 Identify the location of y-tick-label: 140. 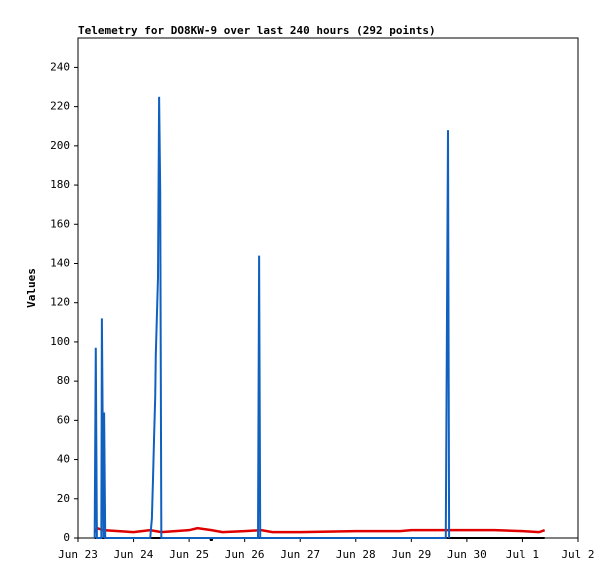
(60, 262).